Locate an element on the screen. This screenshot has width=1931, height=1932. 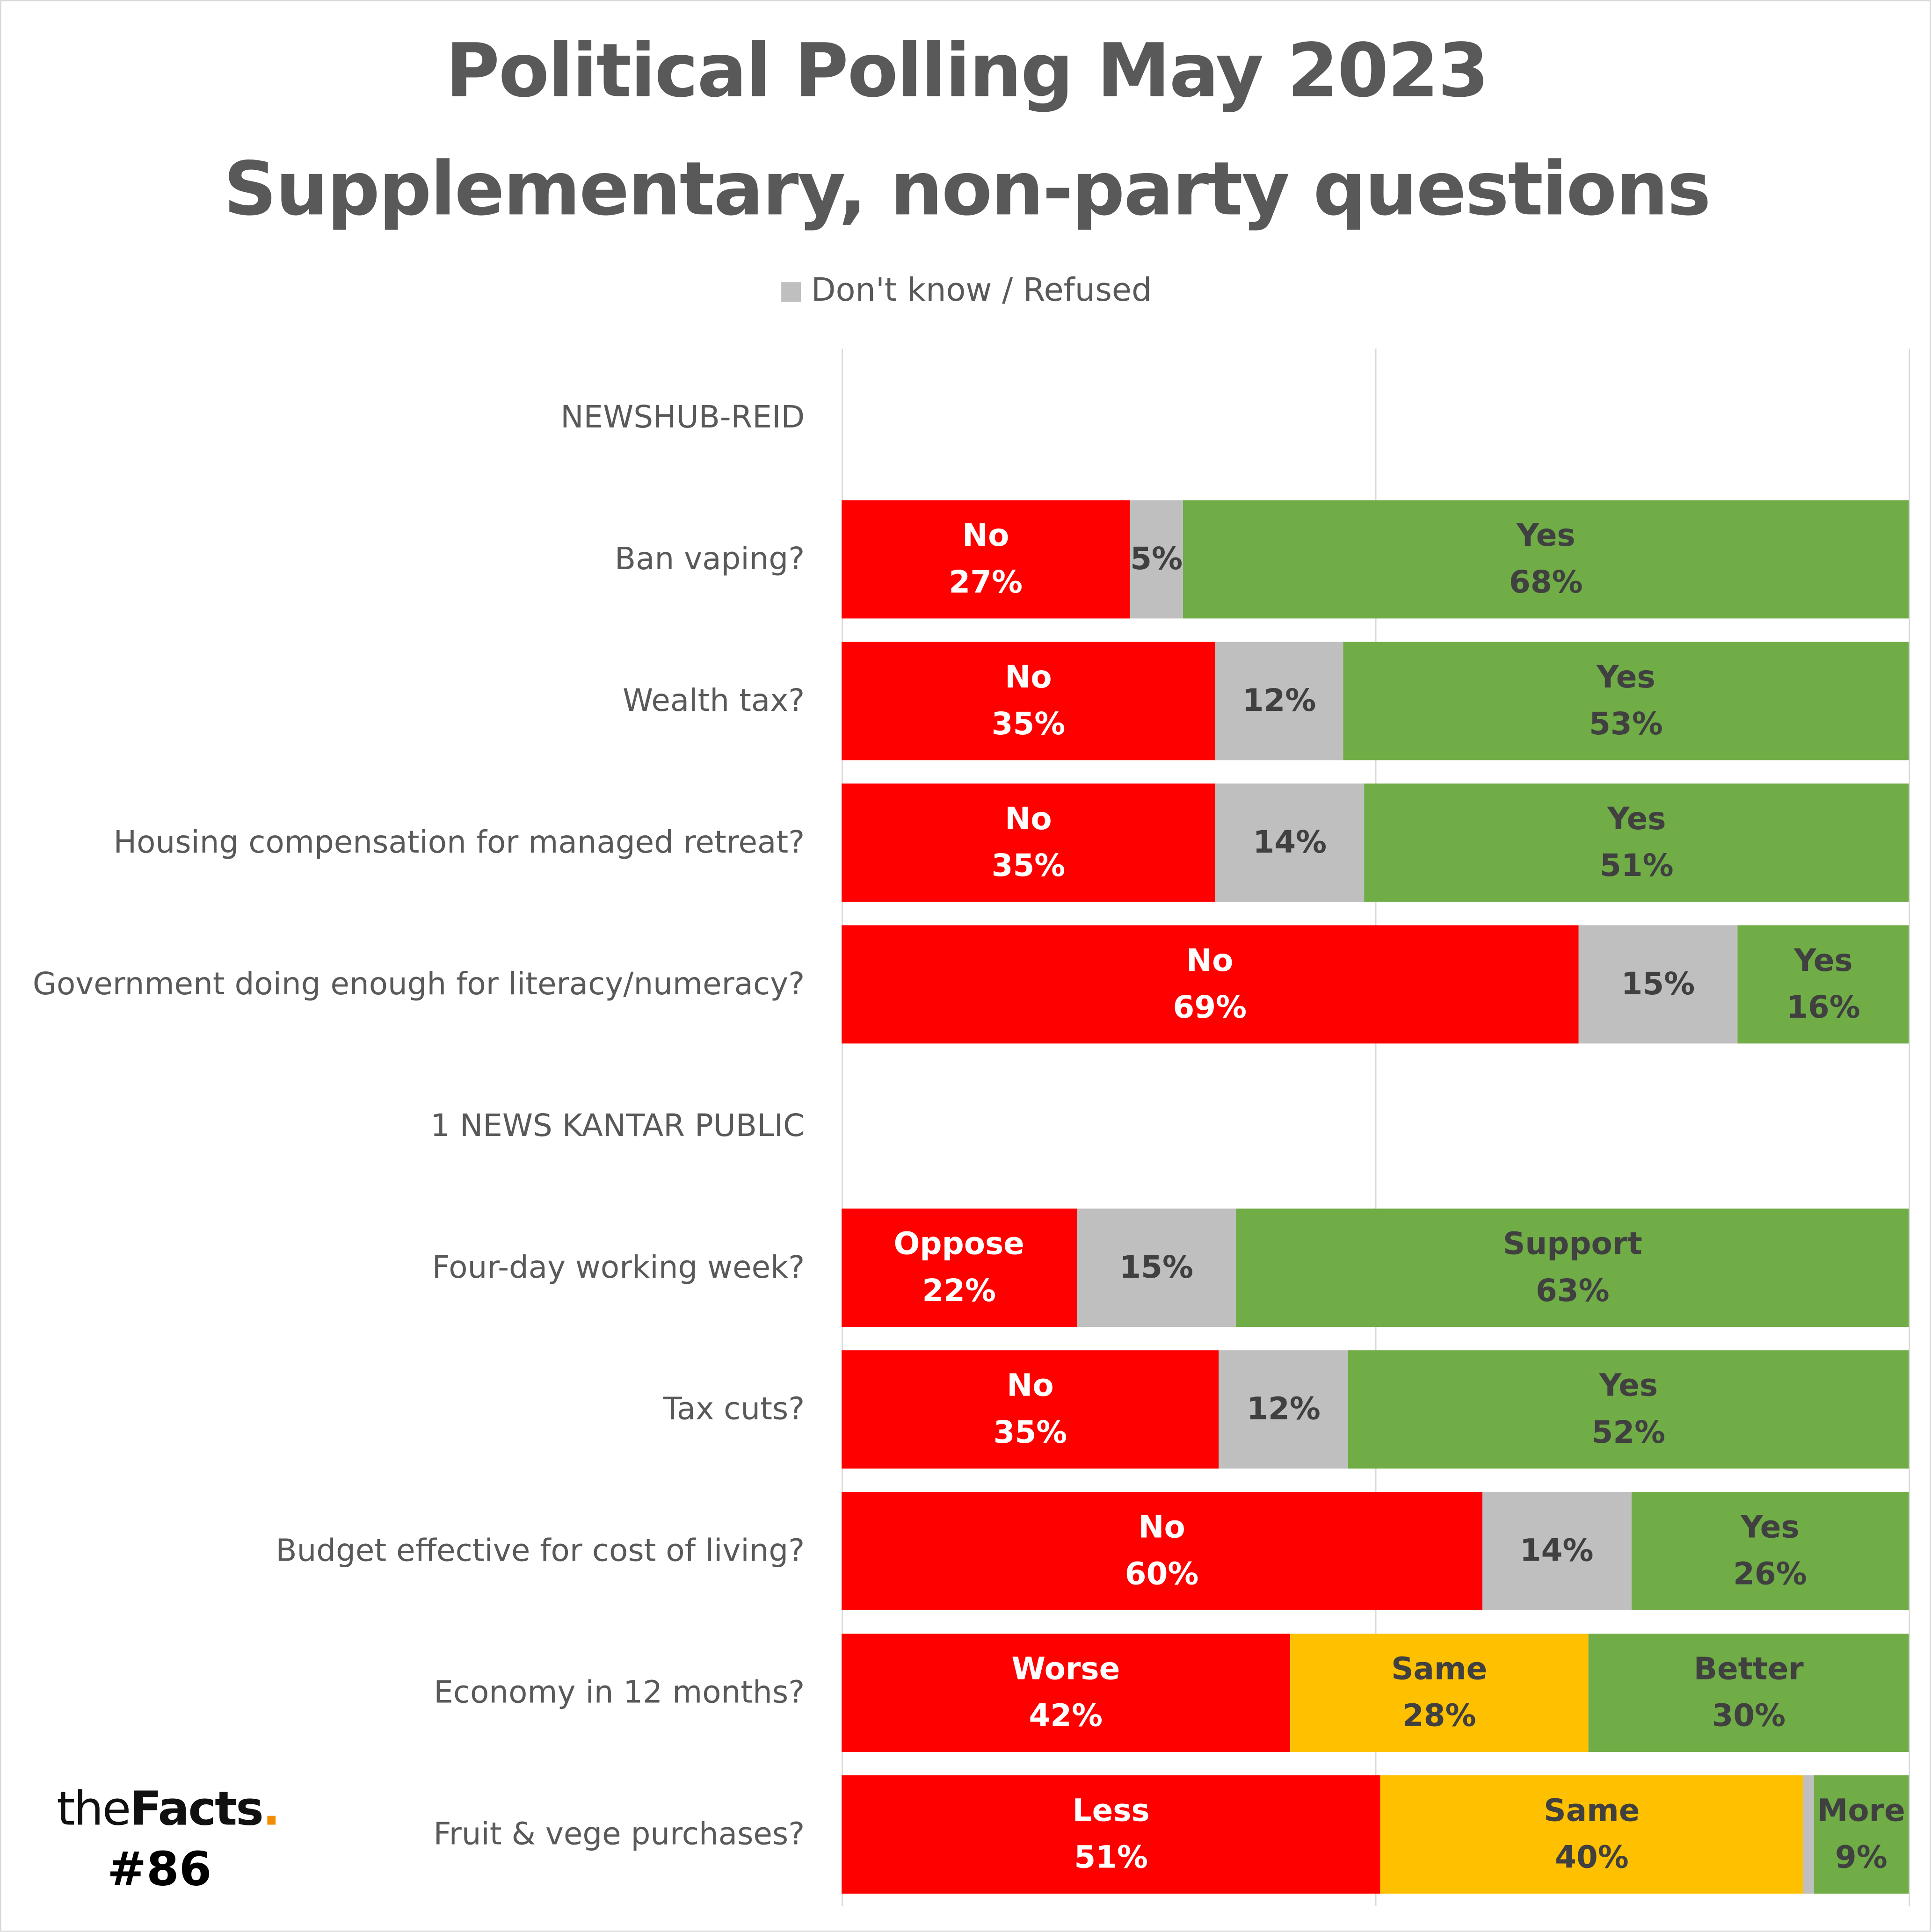
bar-segment-dont-know: 5% is located at coordinates (1156, 559).